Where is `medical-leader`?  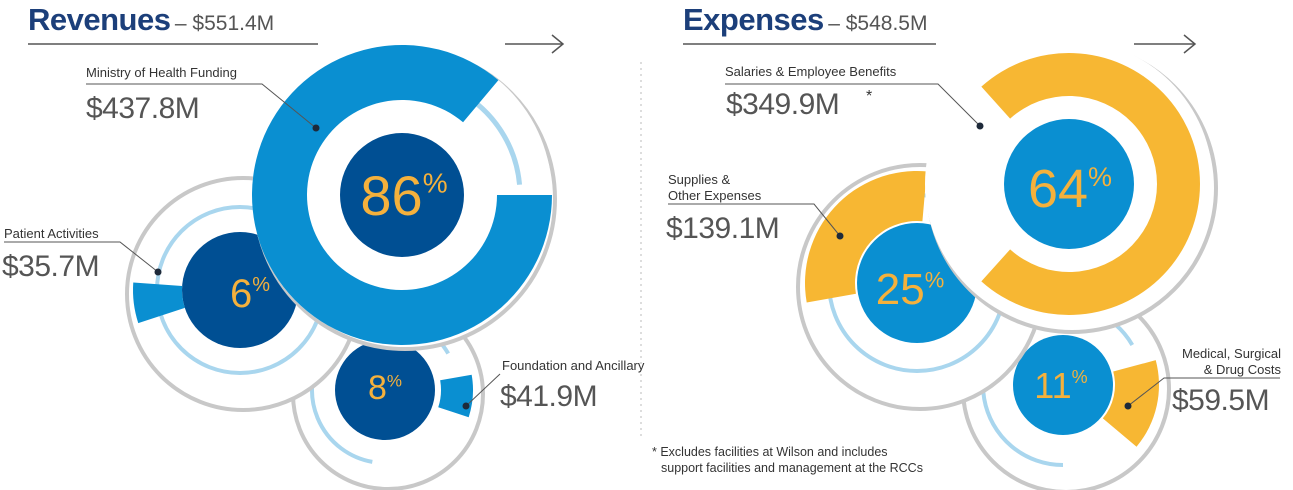 medical-leader is located at coordinates (1203, 392).